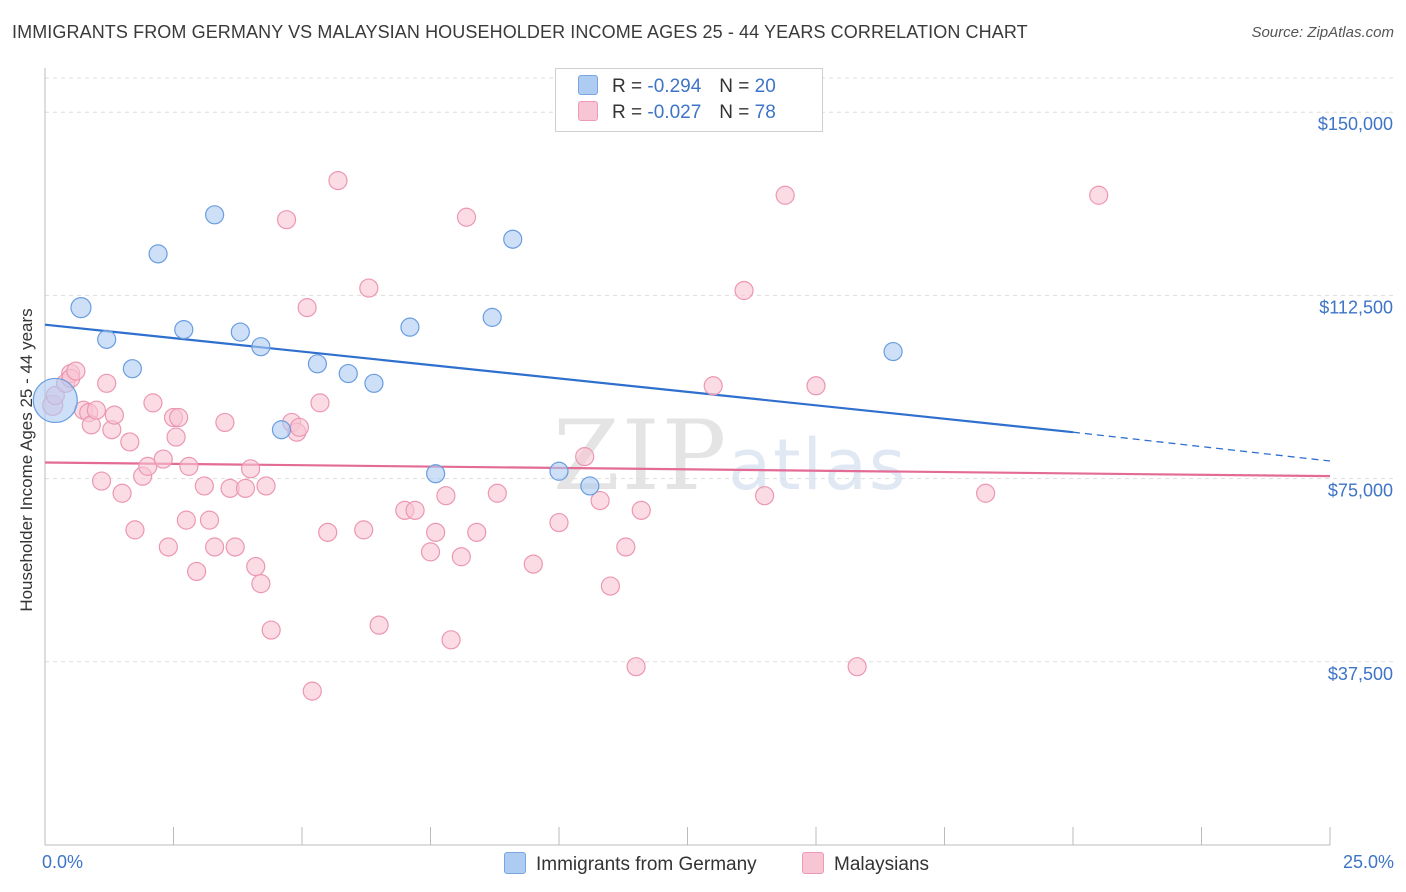 Image resolution: width=1406 pixels, height=892 pixels. What do you see at coordinates (1360, 674) in the screenshot?
I see `y-tick-label-0: $37,500` at bounding box center [1360, 674].